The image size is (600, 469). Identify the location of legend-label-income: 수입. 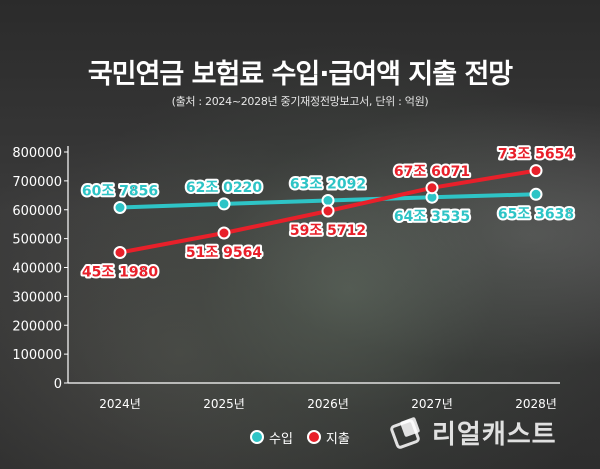
(281, 439).